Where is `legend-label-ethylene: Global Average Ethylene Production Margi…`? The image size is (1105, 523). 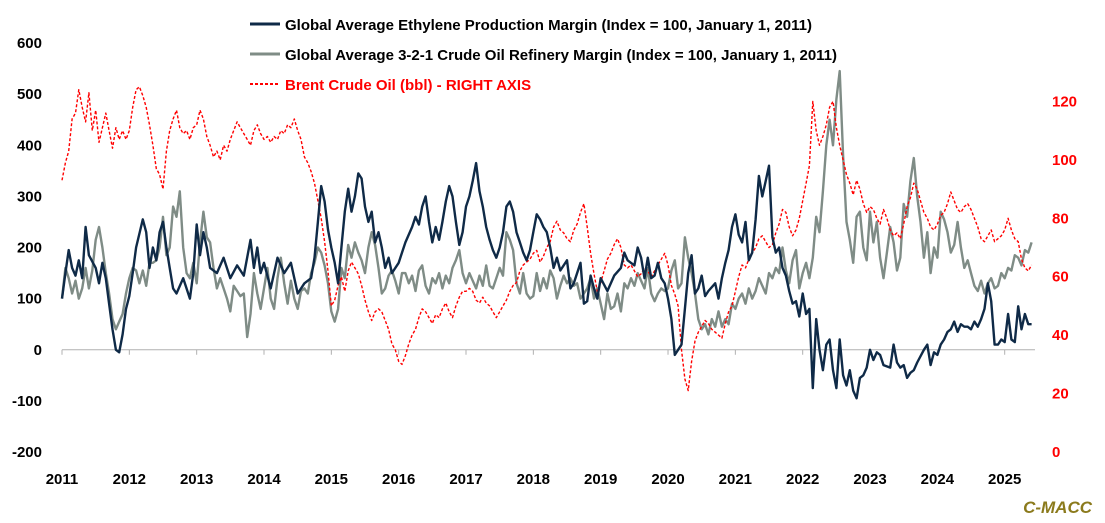
legend-label-ethylene: Global Average Ethylene Production Margi… is located at coordinates (548, 25).